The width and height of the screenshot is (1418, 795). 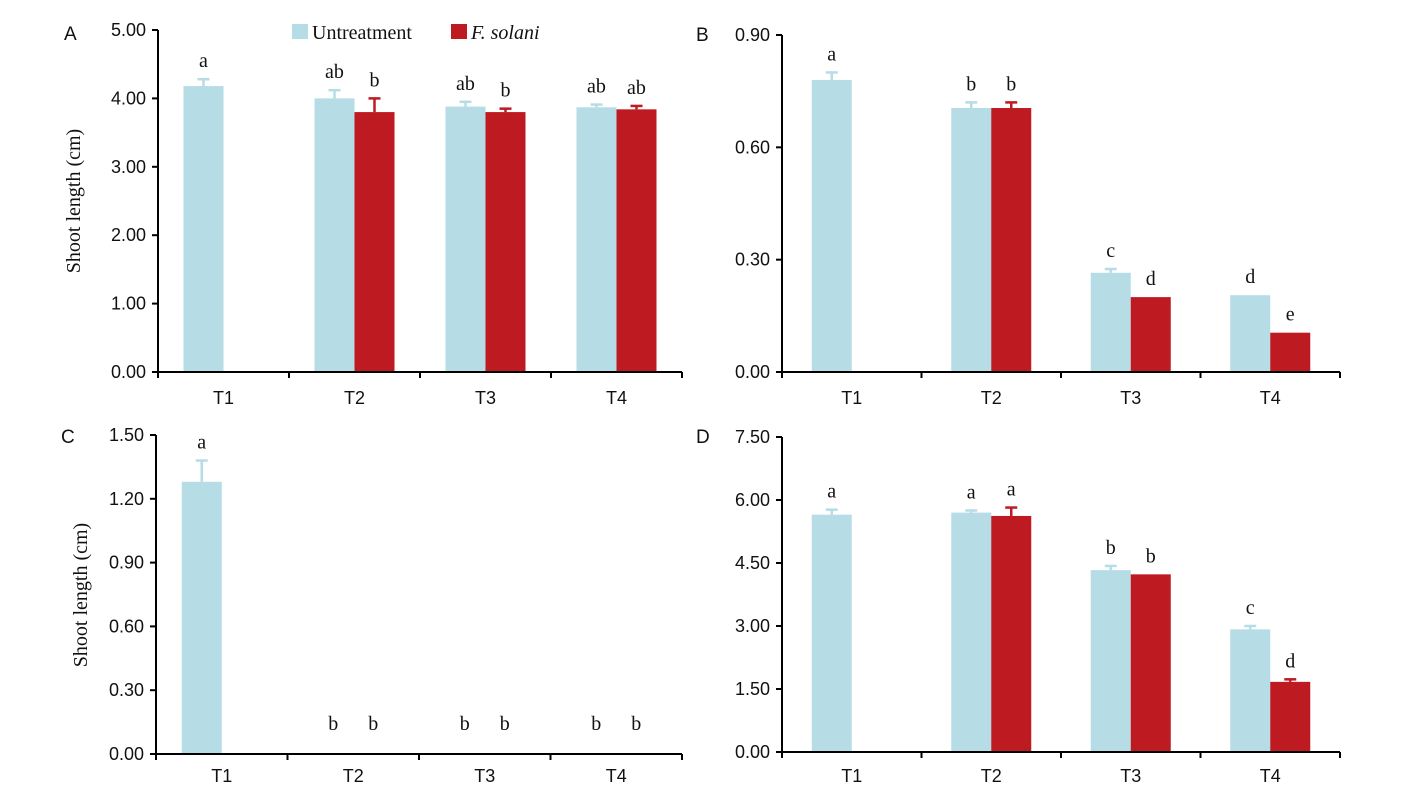 I want to click on y-tick-label: 1.00, so click(x=128, y=304).